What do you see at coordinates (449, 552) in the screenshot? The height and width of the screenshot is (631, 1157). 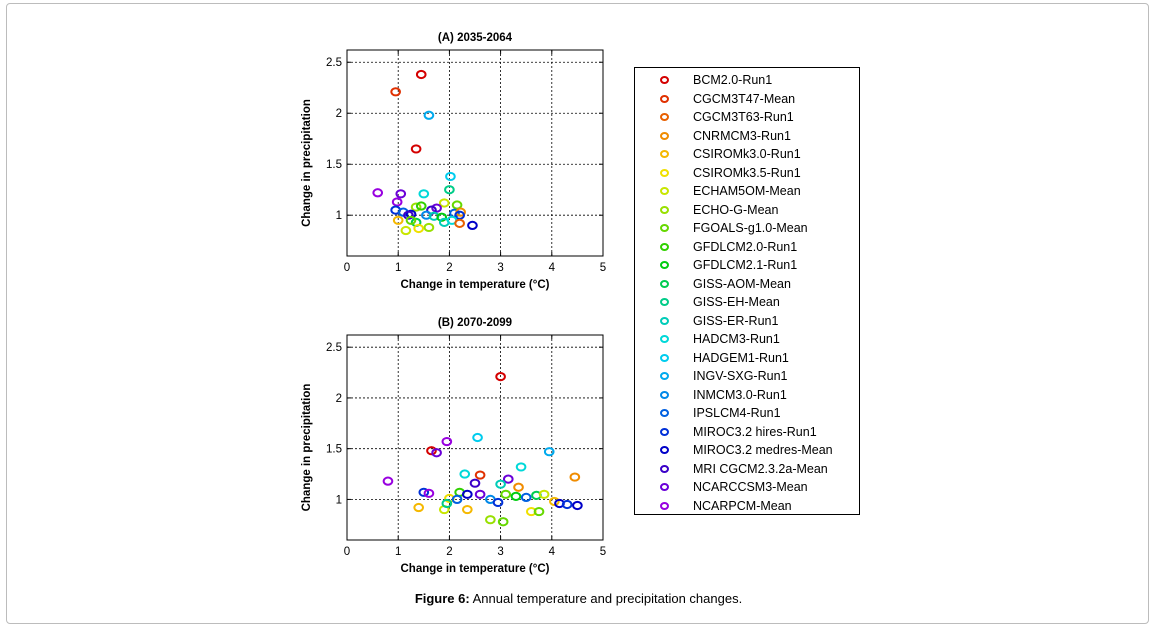 I see `plot-b-xtick-label: 2` at bounding box center [449, 552].